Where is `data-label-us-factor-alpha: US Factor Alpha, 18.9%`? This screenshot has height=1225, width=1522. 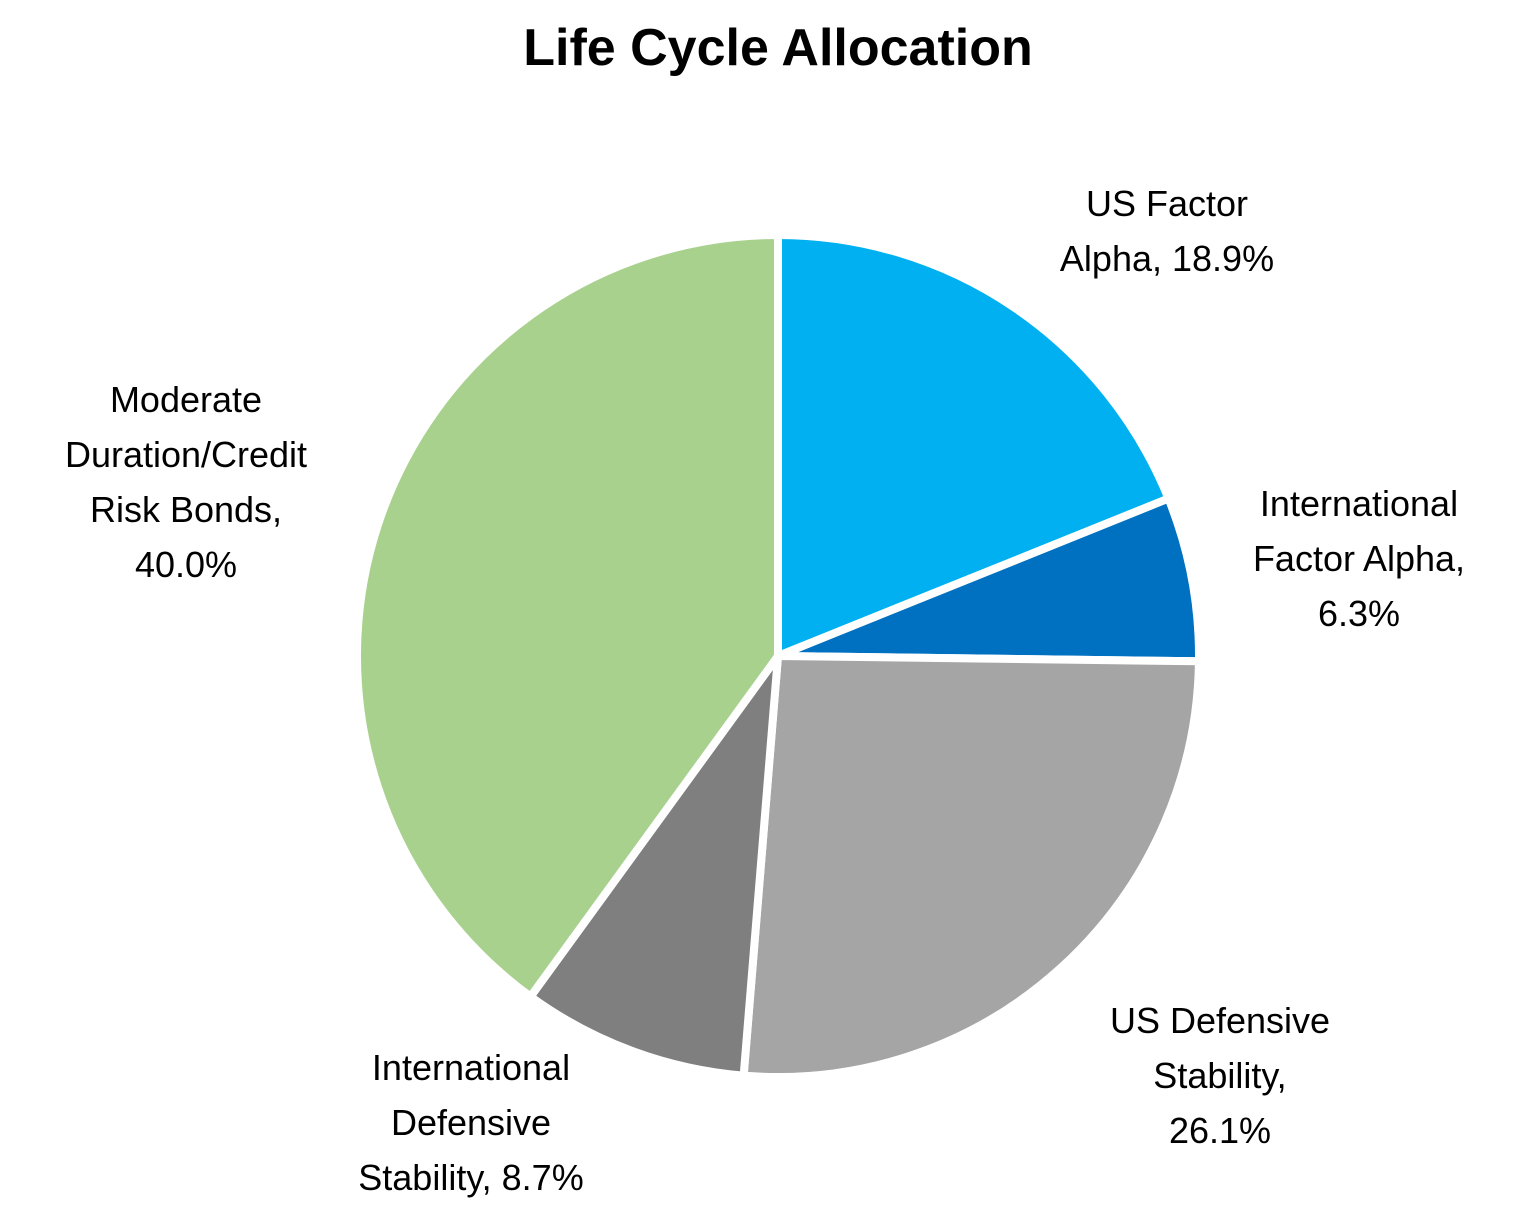 data-label-us-factor-alpha: US Factor Alpha, 18.9% is located at coordinates (1167, 231).